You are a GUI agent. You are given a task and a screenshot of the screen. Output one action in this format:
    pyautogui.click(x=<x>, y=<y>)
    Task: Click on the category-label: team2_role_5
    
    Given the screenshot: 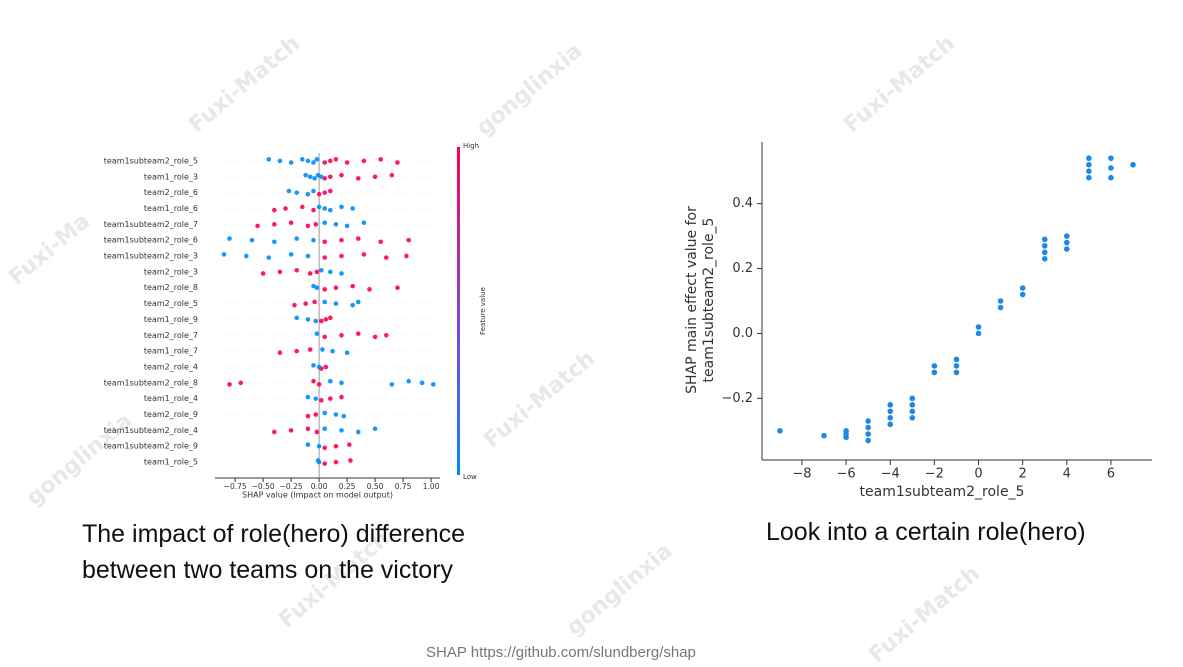 What is the action you would take?
    pyautogui.click(x=171, y=303)
    